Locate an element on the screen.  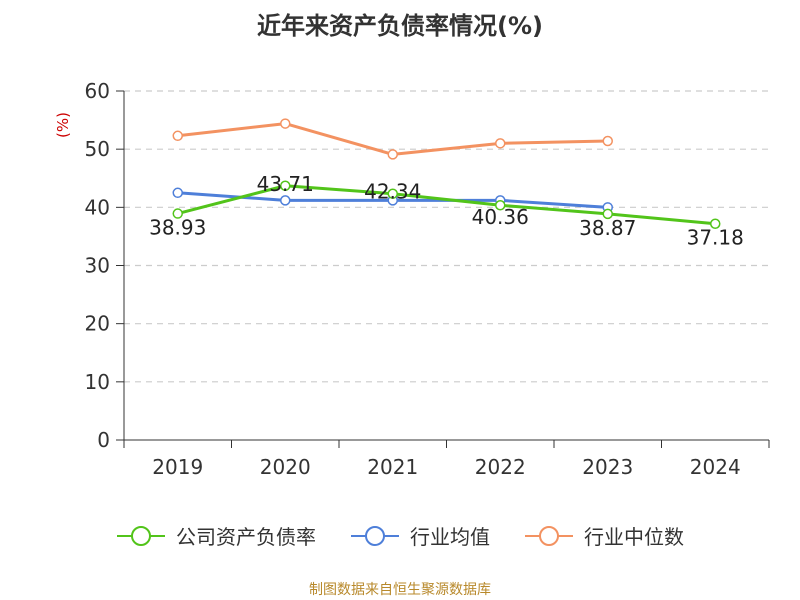
x-tick-label: 2022 is located at coordinates (500, 467).